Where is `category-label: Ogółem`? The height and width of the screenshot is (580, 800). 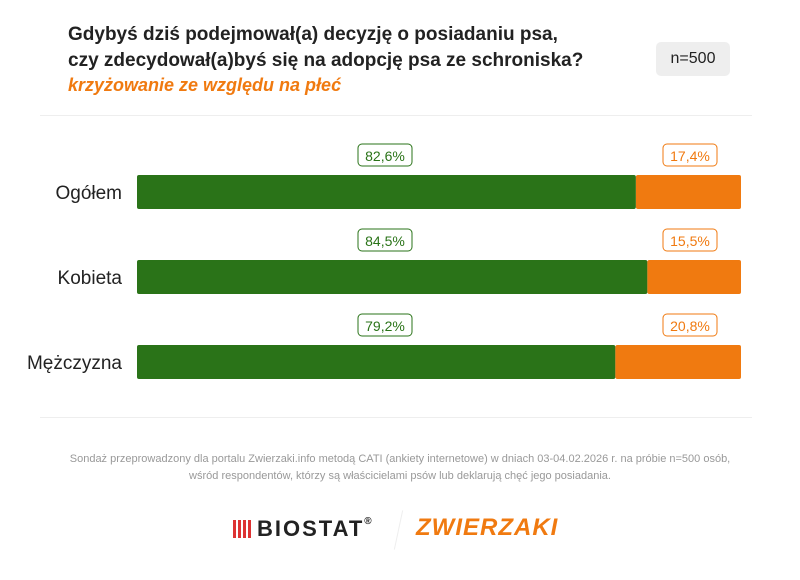
category-label: Ogółem is located at coordinates (88, 193).